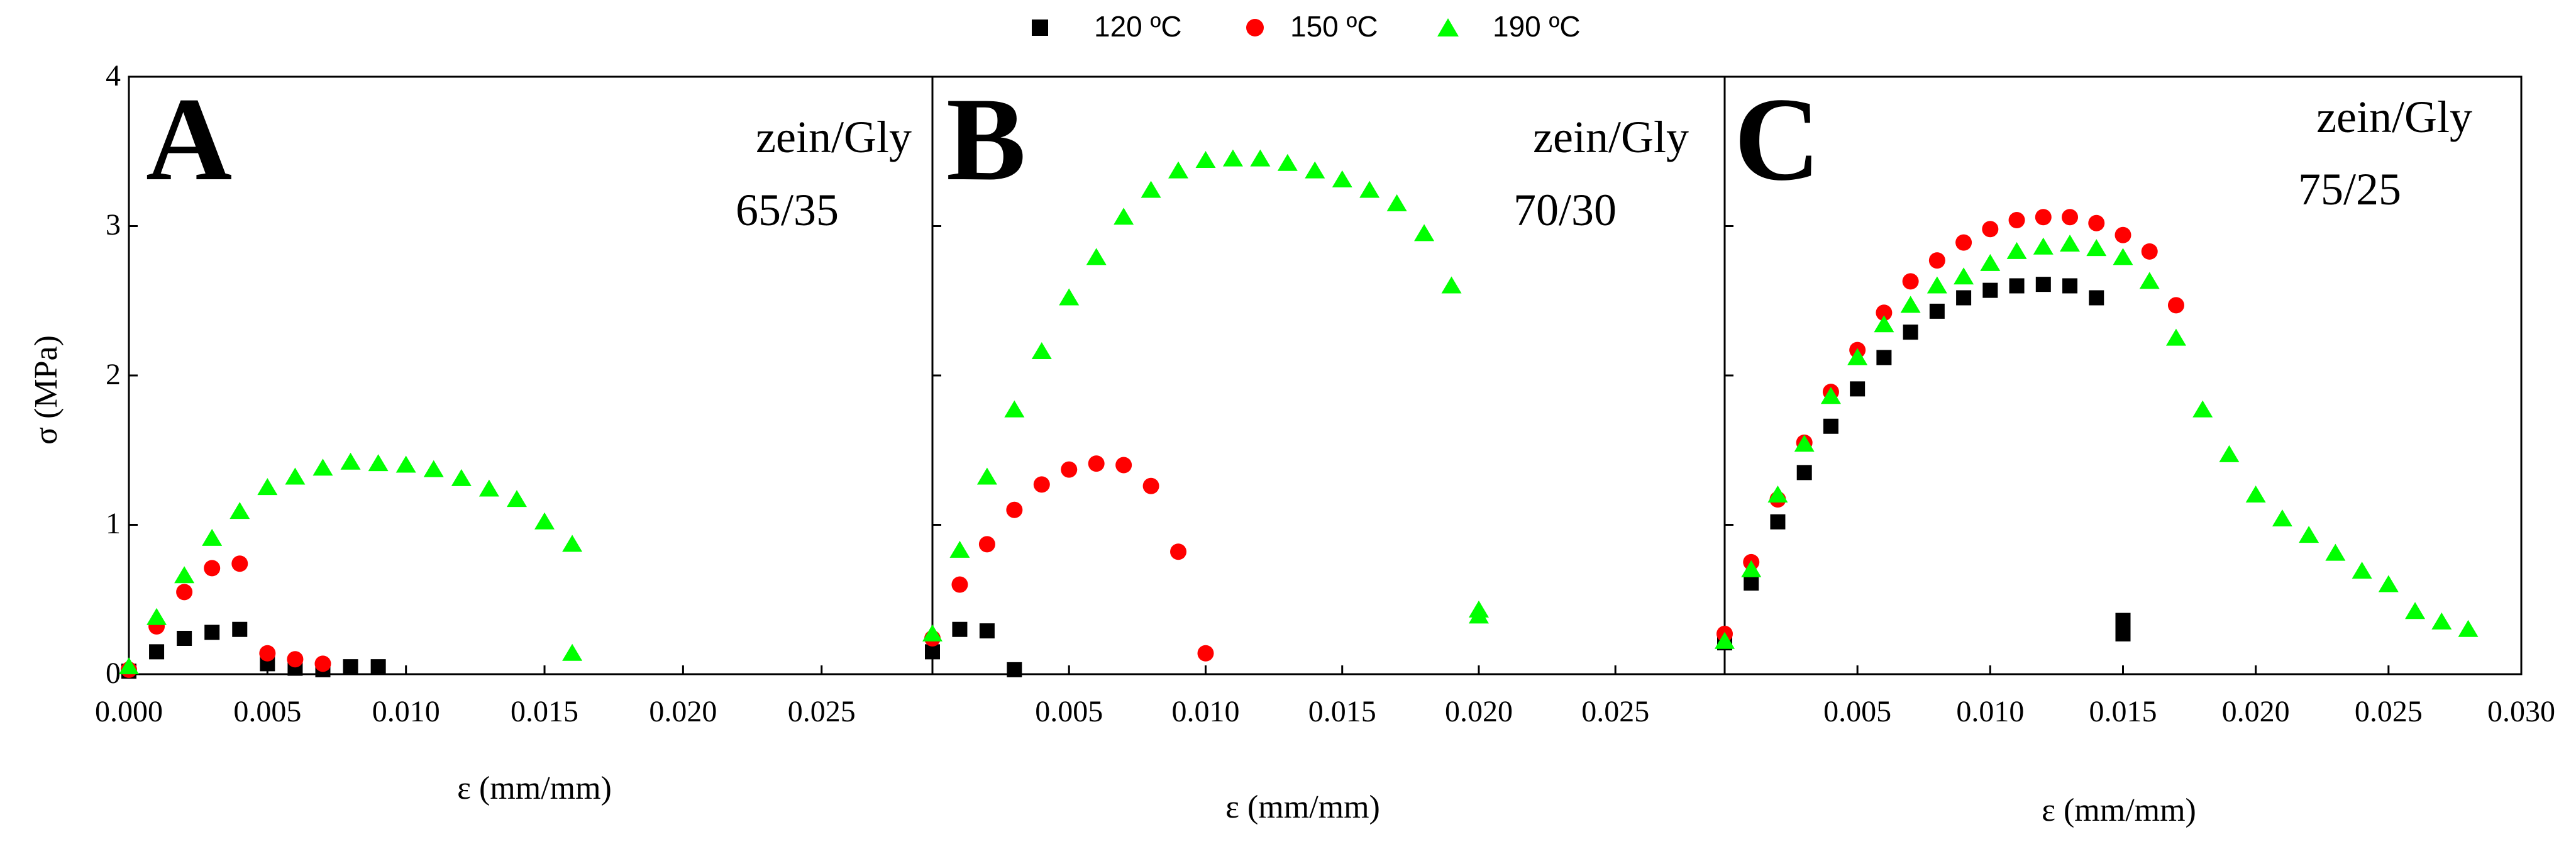  Describe the element at coordinates (787, 210) in the screenshot. I see `panel-annotation-line-2: 65/35` at that location.